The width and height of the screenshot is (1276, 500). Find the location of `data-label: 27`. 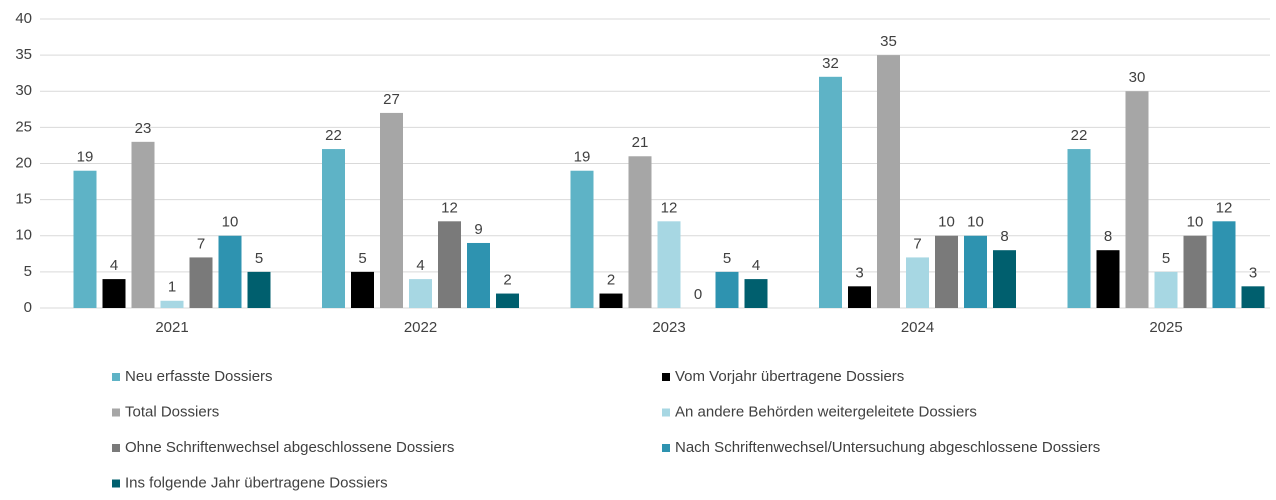

data-label: 27 is located at coordinates (391, 99).